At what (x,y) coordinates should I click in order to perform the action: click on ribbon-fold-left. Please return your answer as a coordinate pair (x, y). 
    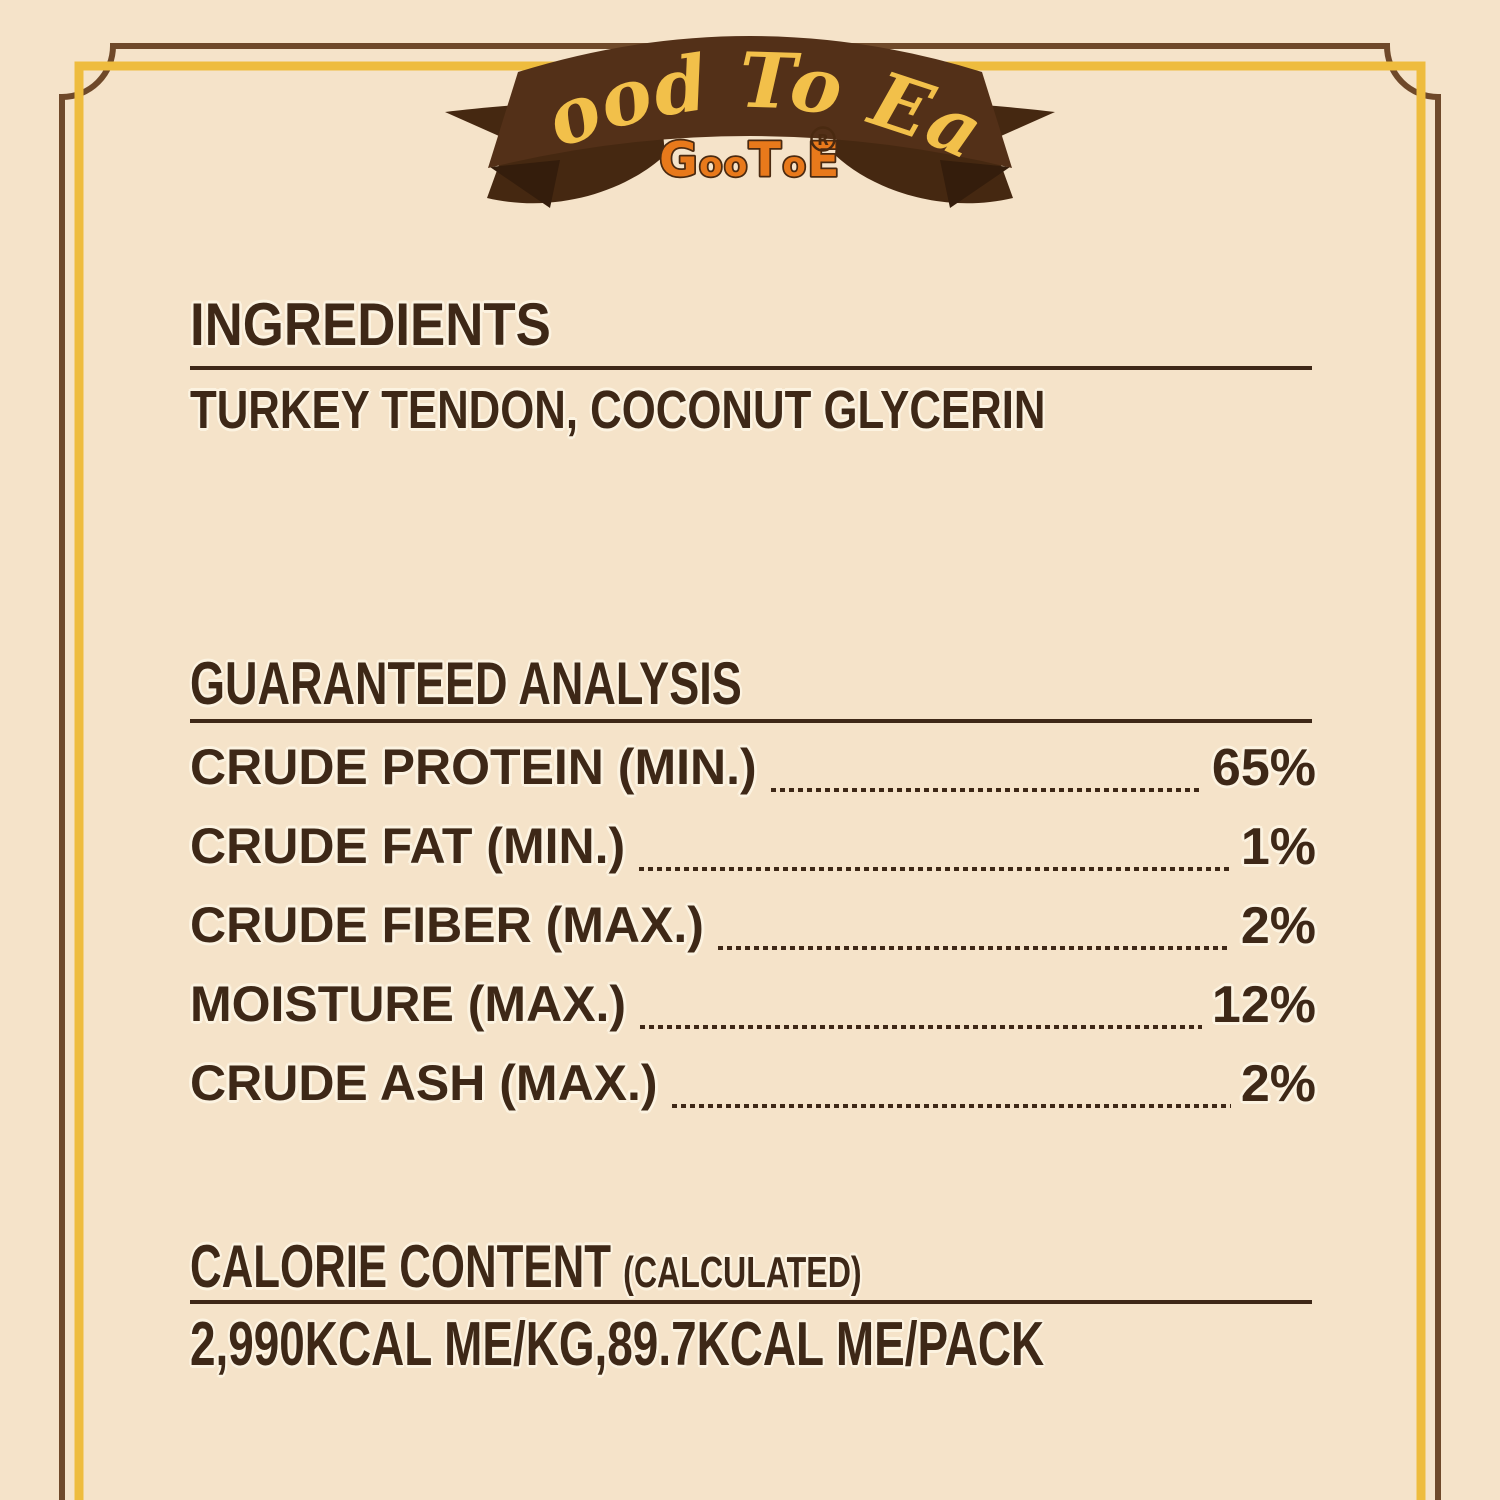
    Looking at the image, I should click on (525, 184).